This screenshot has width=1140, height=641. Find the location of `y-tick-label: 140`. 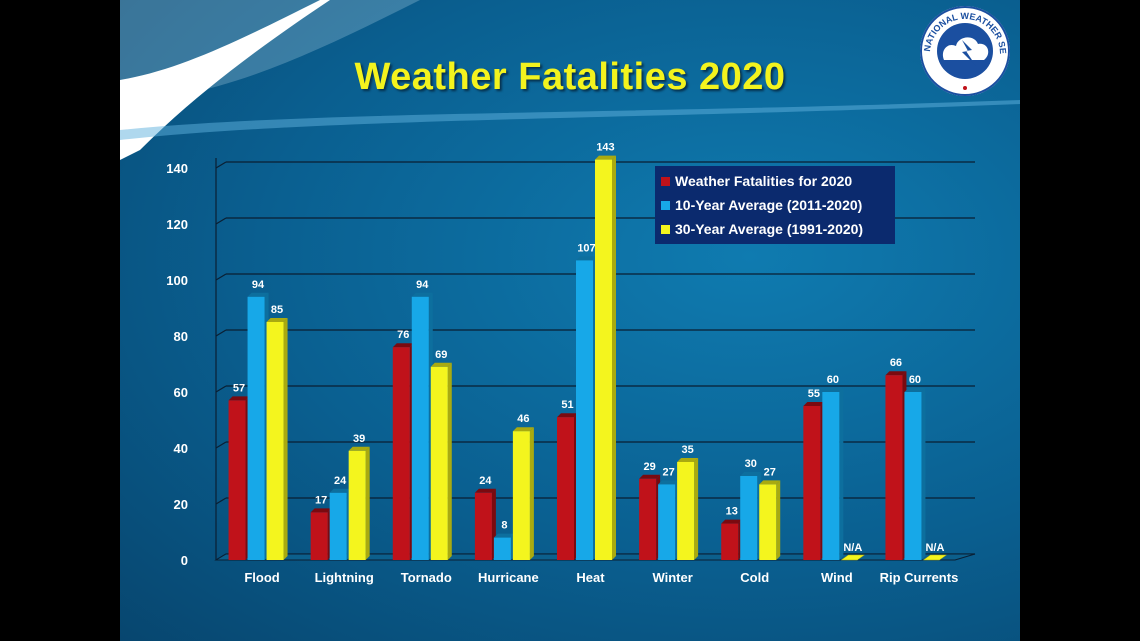

y-tick-label: 140 is located at coordinates (177, 168).